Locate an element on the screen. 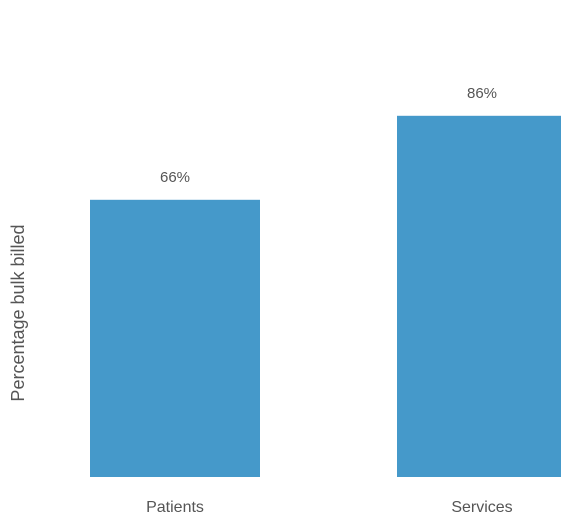  data-label-patients: 66% is located at coordinates (175, 177).